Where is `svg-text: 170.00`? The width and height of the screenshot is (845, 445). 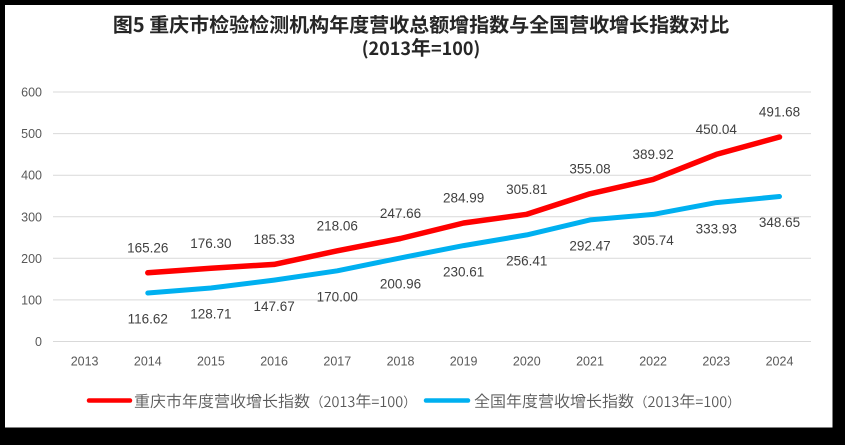 svg-text: 170.00 is located at coordinates (337, 297).